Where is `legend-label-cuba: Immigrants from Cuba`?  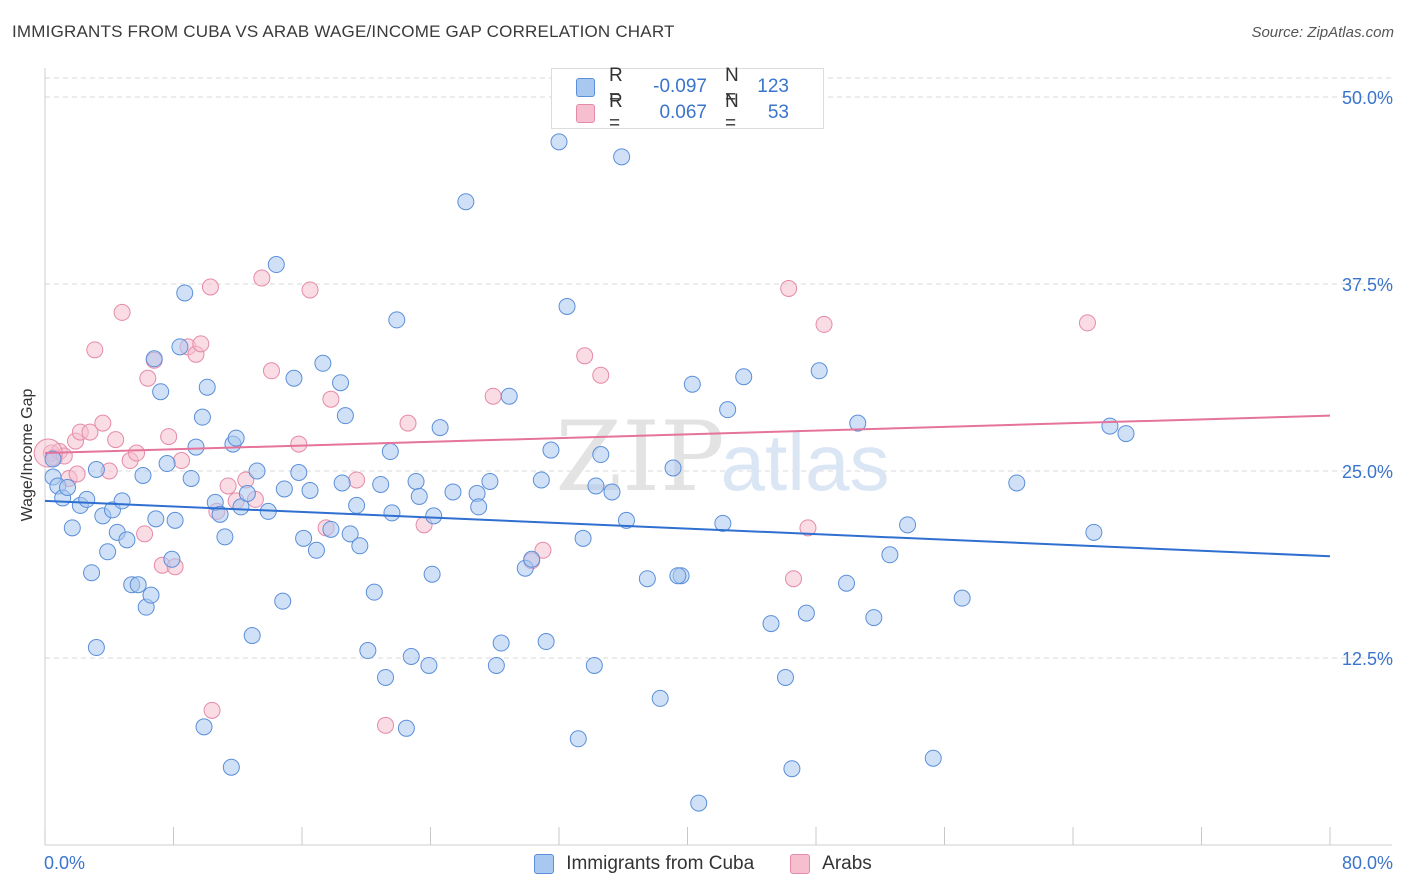 legend-label-cuba: Immigrants from Cuba is located at coordinates (660, 863).